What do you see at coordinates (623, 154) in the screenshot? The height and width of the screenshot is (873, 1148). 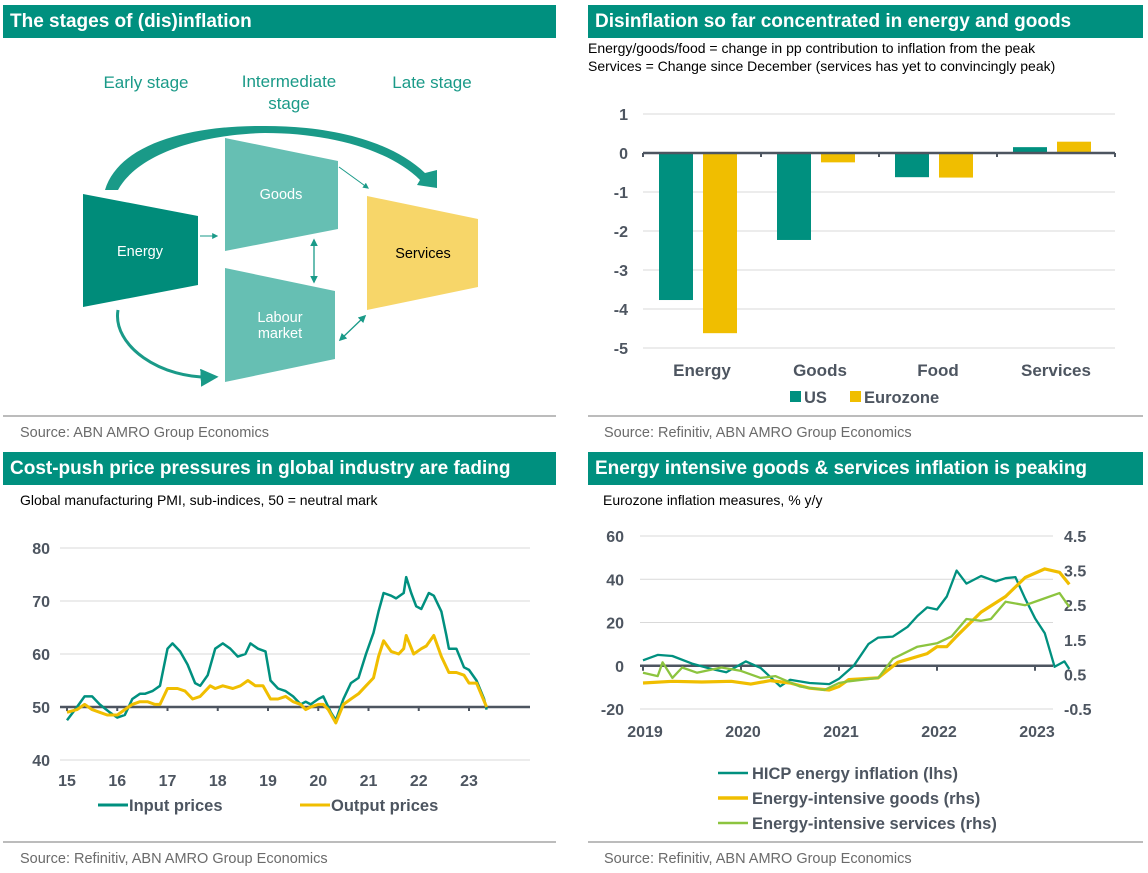 I see `y-tick-label: 0` at bounding box center [623, 154].